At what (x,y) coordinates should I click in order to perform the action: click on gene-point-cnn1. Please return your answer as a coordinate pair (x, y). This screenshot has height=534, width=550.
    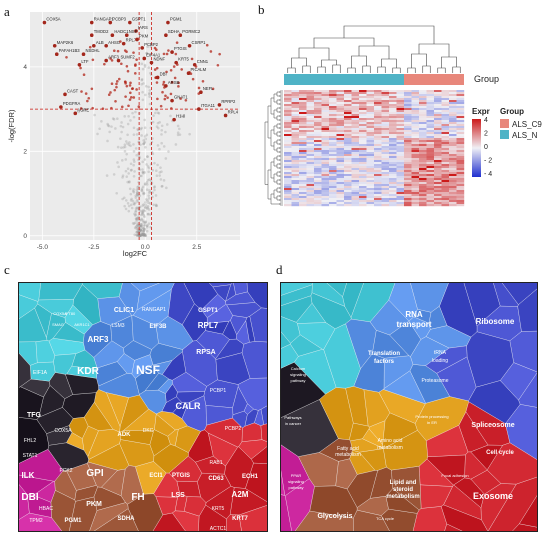
    Looking at the image, I should click on (194, 64).